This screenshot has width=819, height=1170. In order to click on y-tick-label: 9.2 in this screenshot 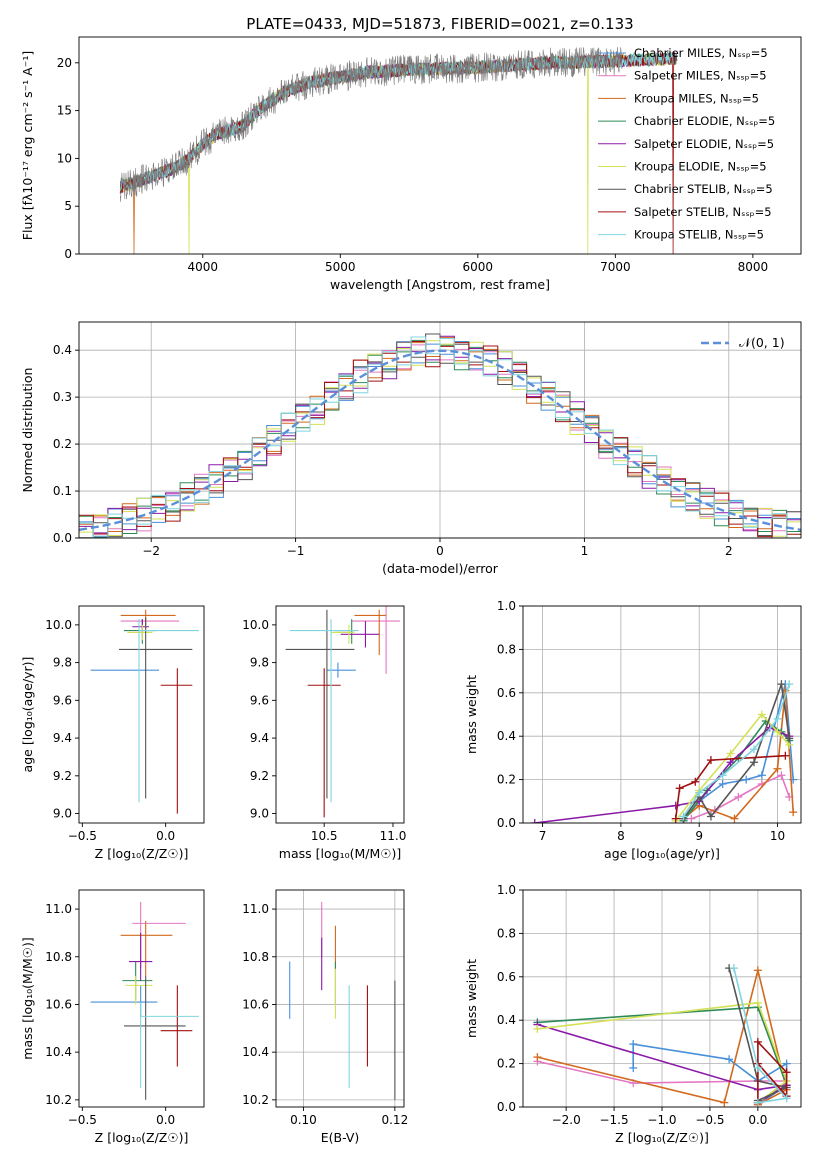, I will do `click(62, 776)`.